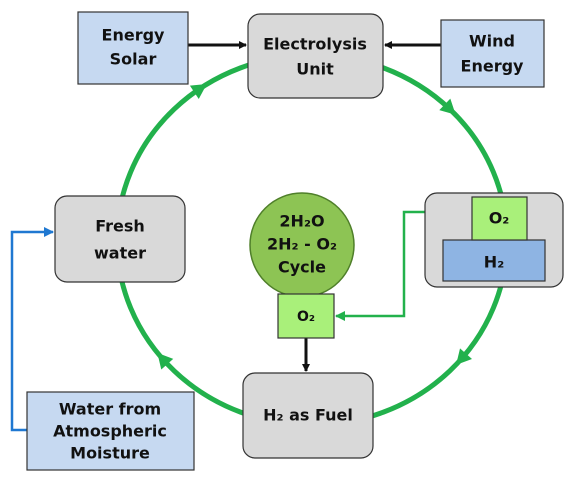 The height and width of the screenshot is (494, 566). Describe the element at coordinates (120, 226) in the screenshot. I see `label: Fresh` at that location.